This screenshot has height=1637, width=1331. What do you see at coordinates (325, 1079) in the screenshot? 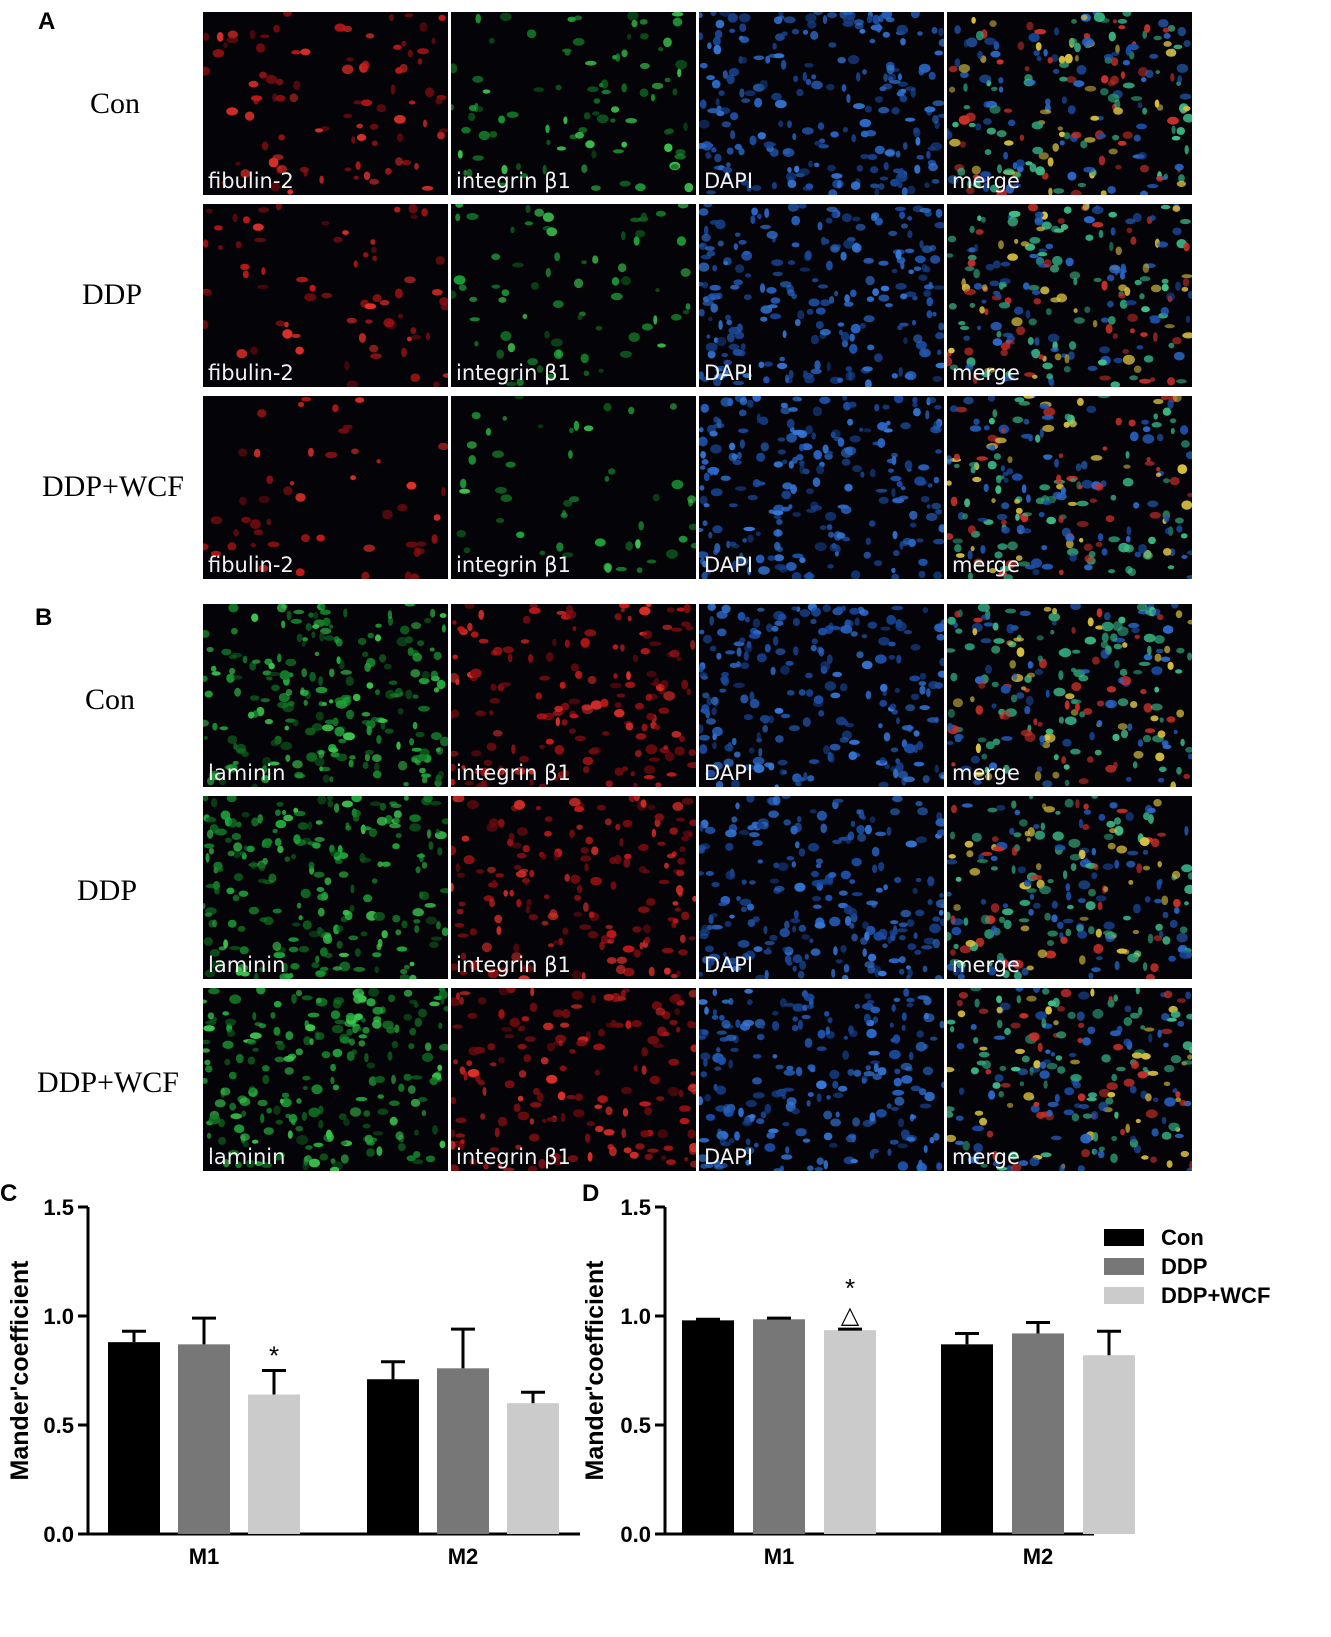
I see `micrograph-b-r3-c1: laminin` at bounding box center [325, 1079].